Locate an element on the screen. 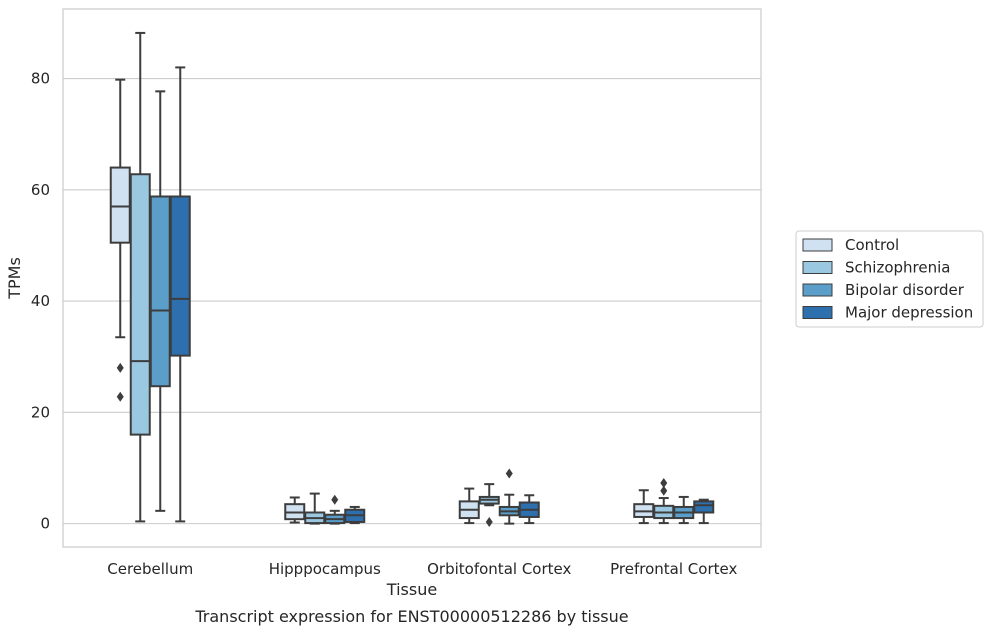 The width and height of the screenshot is (993, 634). y-tick-label: 40 is located at coordinates (40, 301).